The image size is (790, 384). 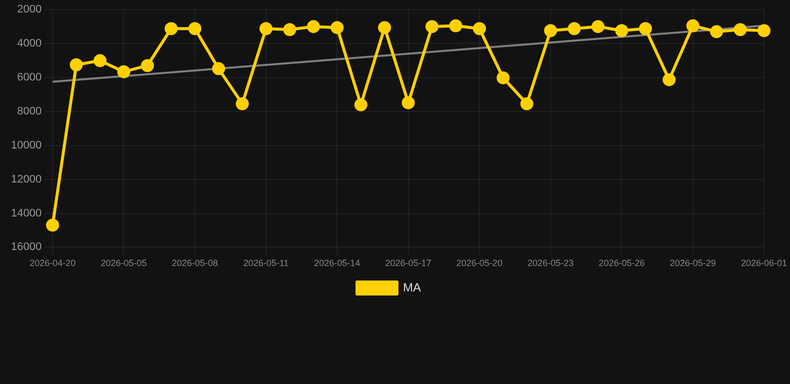 What do you see at coordinates (412, 287) in the screenshot?
I see `legend-label: MA` at bounding box center [412, 287].